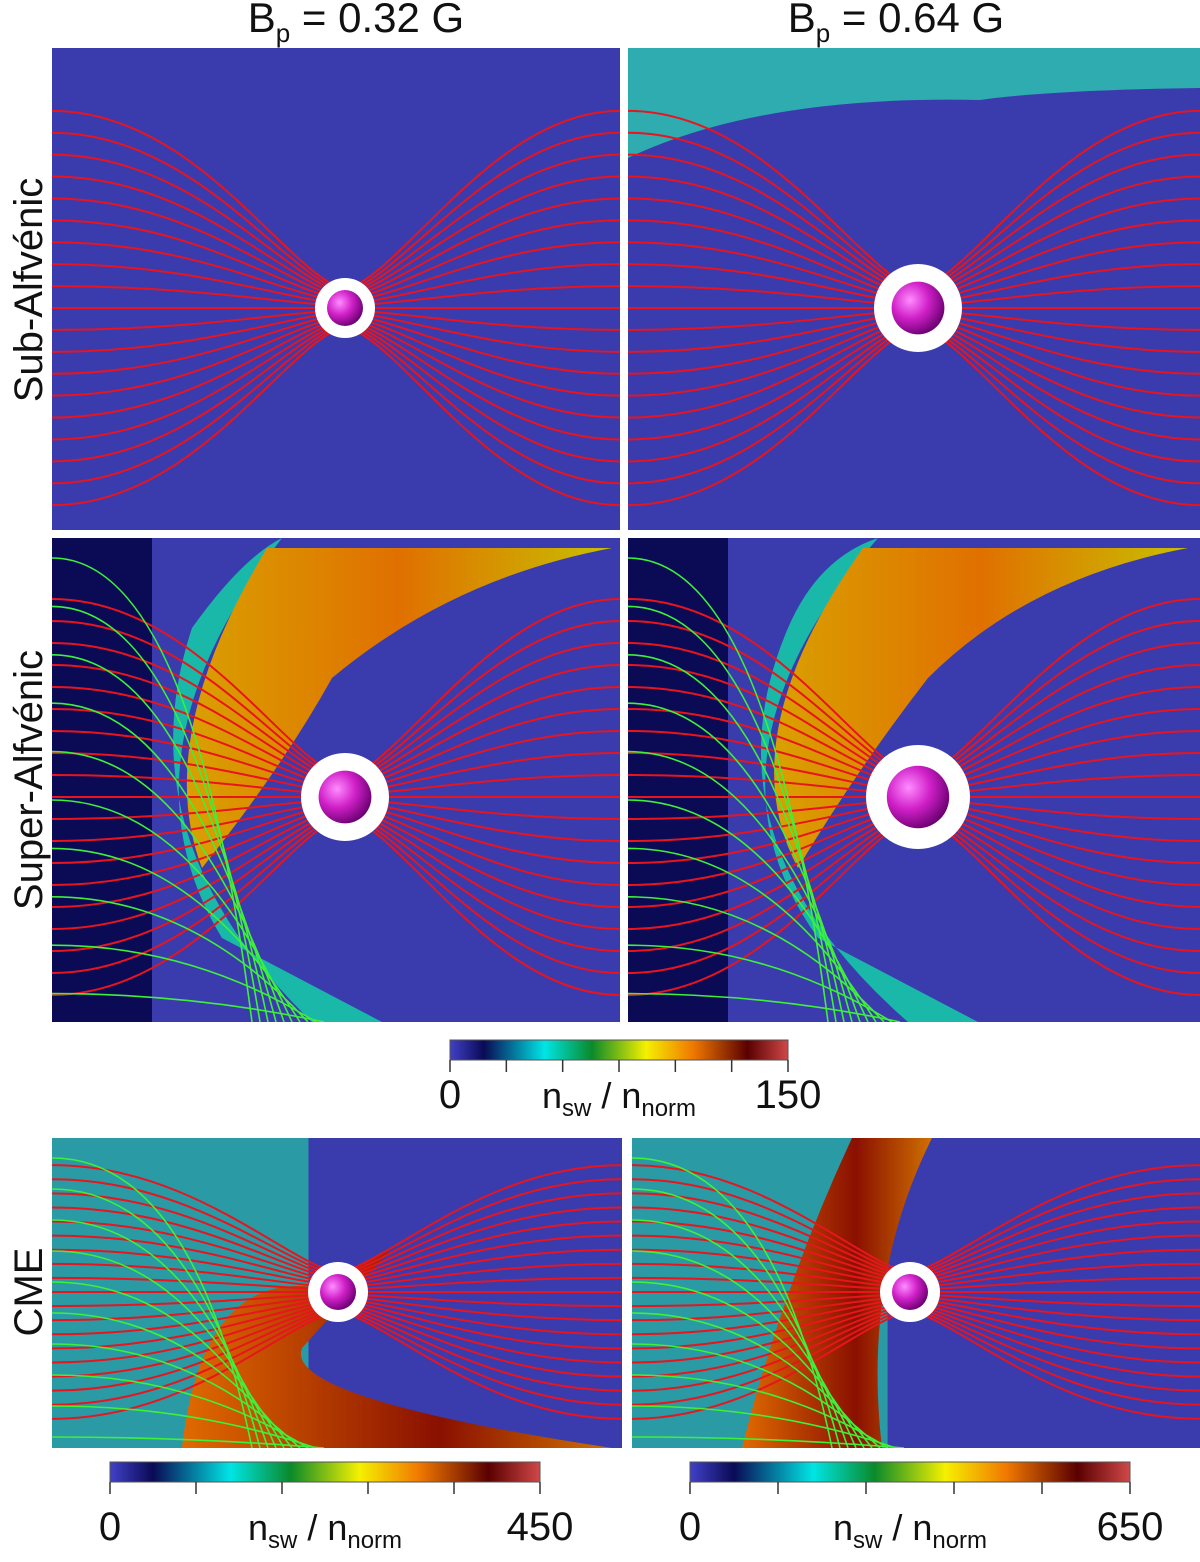 The image size is (1200, 1562). Describe the element at coordinates (283, 1540) in the screenshot. I see `label-part: sw` at that location.